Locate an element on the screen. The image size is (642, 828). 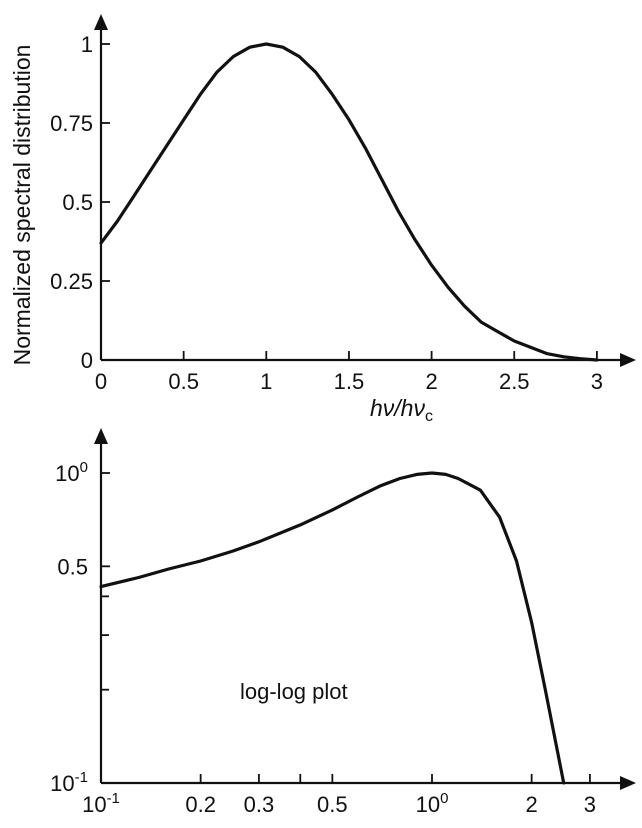
loglog-x-tick-label-base: 0.3 is located at coordinates (259, 804).